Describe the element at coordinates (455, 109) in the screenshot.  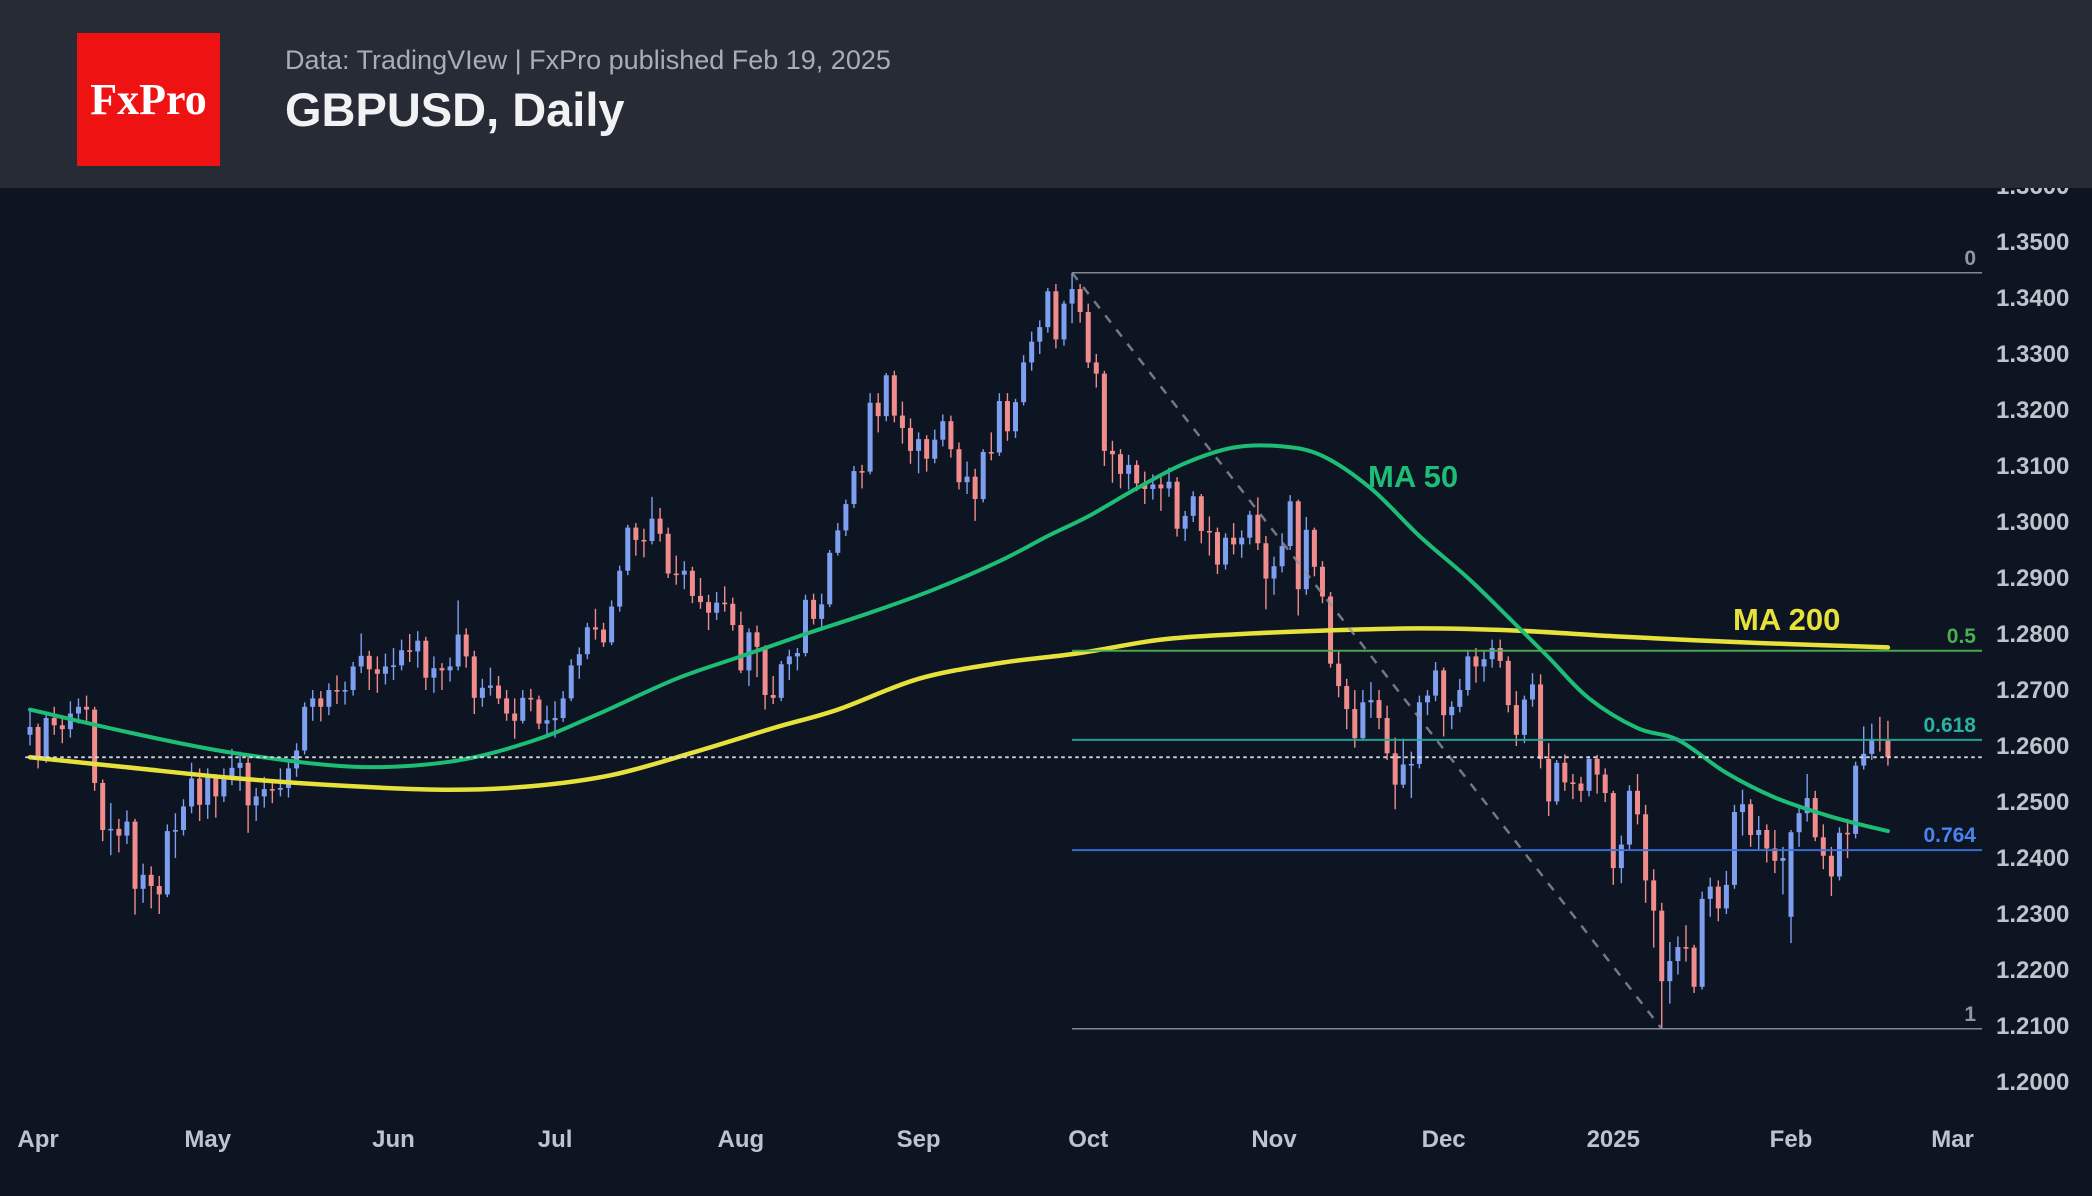
I see `page-title: GBPUSD, Daily` at that location.